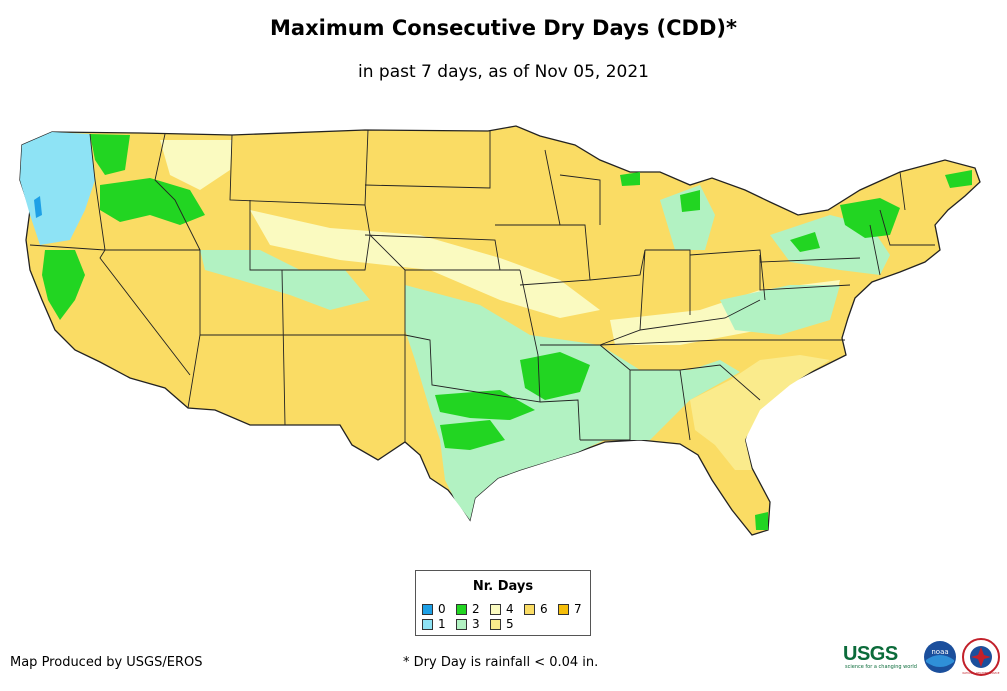  Describe the element at coordinates (939, 652) in the screenshot. I see `noaa-label: noaa` at that location.